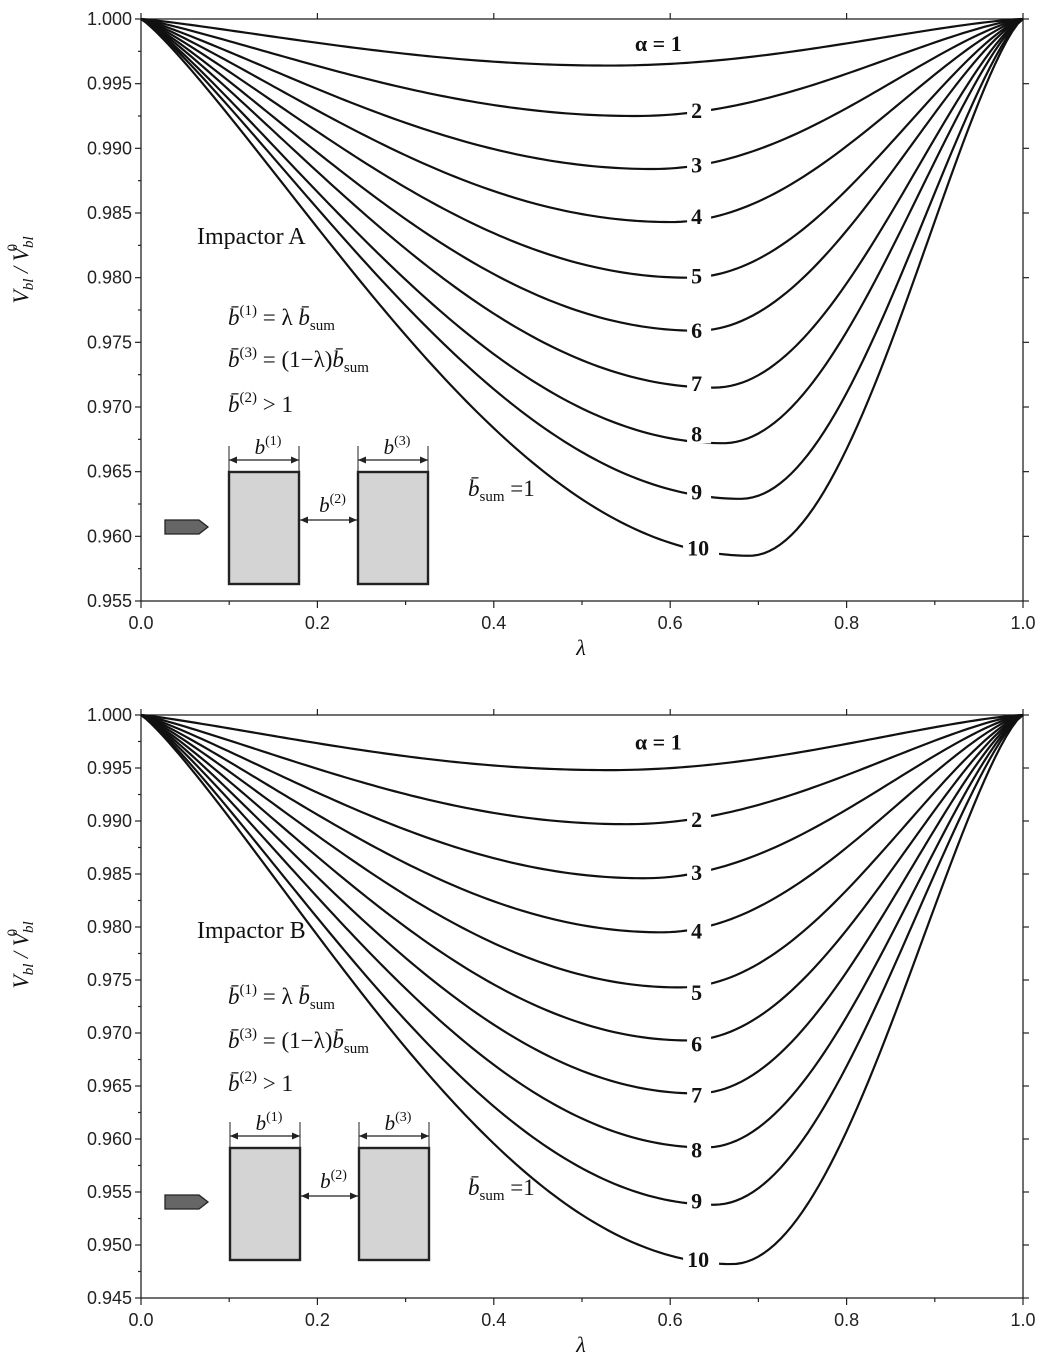  What do you see at coordinates (109, 1298) in the screenshot?
I see `y-tick-label: 0.945` at bounding box center [109, 1298].